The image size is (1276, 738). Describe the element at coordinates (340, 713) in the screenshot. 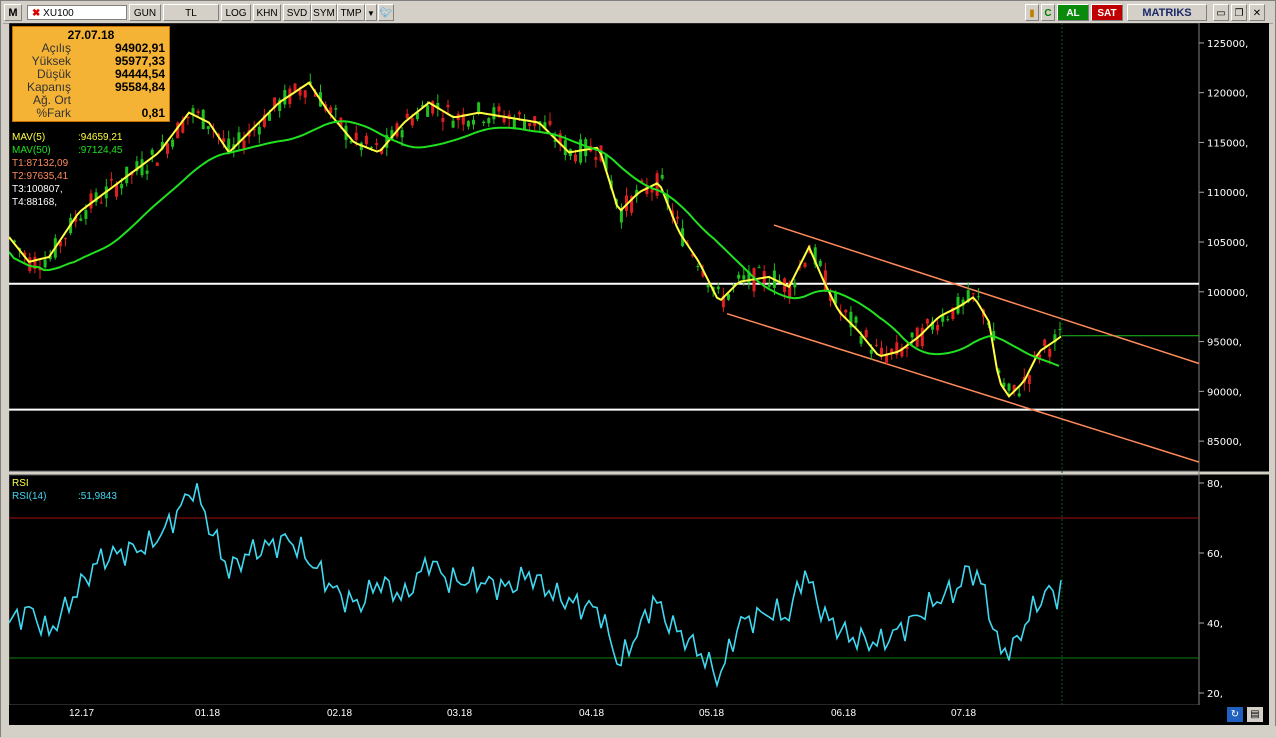

I see `time-tick: 02.18` at that location.